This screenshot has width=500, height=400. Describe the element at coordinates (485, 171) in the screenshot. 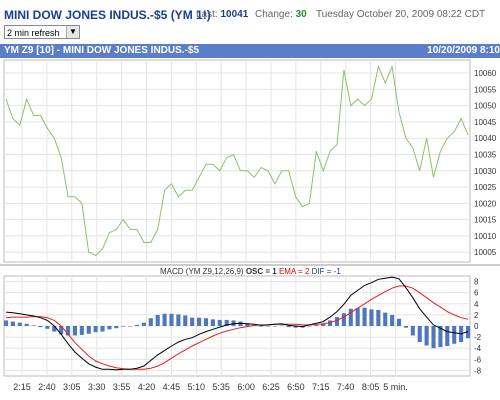

I see `price-y-tick-label: 10030` at that location.